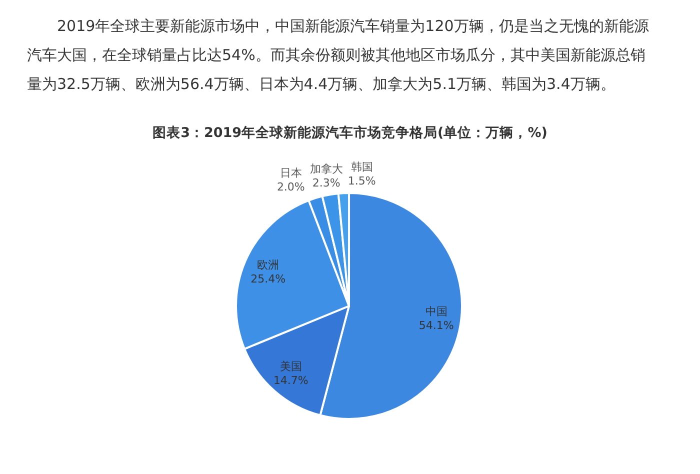 This screenshot has width=700, height=474. What do you see at coordinates (350, 133) in the screenshot?
I see `chart-title: 图表3：2019年全球新能源汽车市场竞争格局(单位：万辆，%)` at bounding box center [350, 133].